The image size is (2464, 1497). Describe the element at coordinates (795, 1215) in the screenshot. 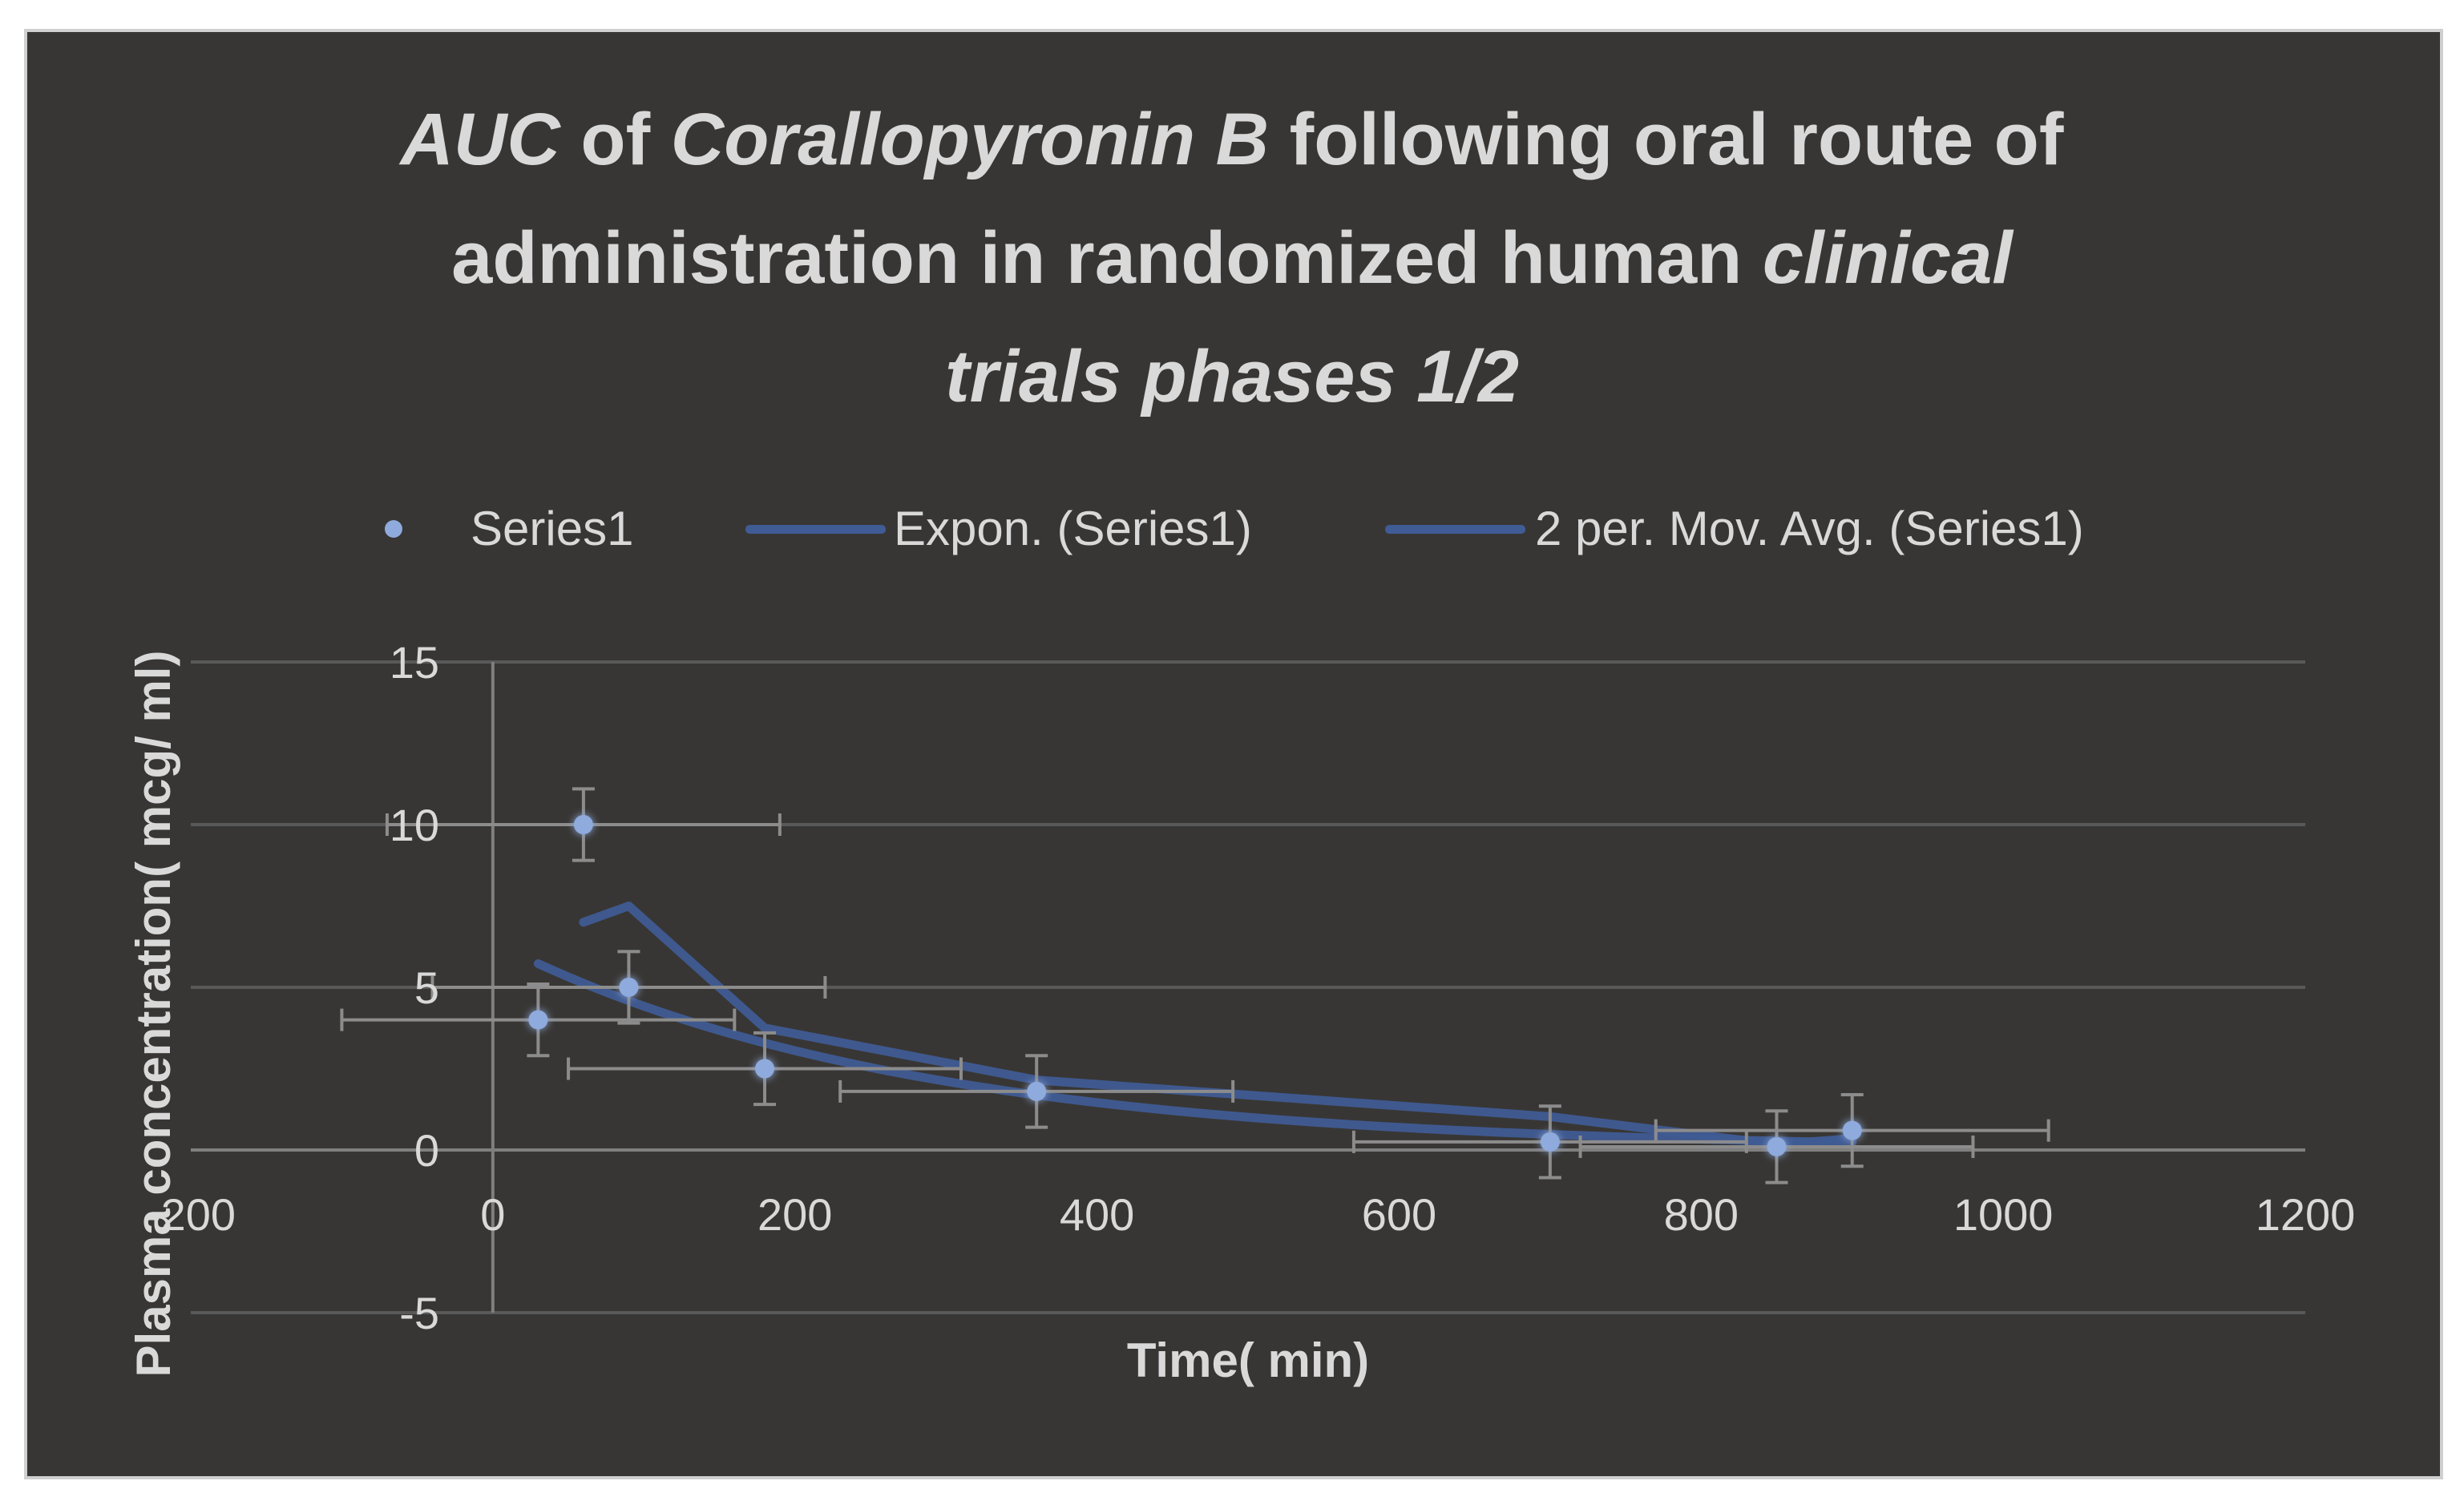

I see `x-tick-label: 200` at that location.